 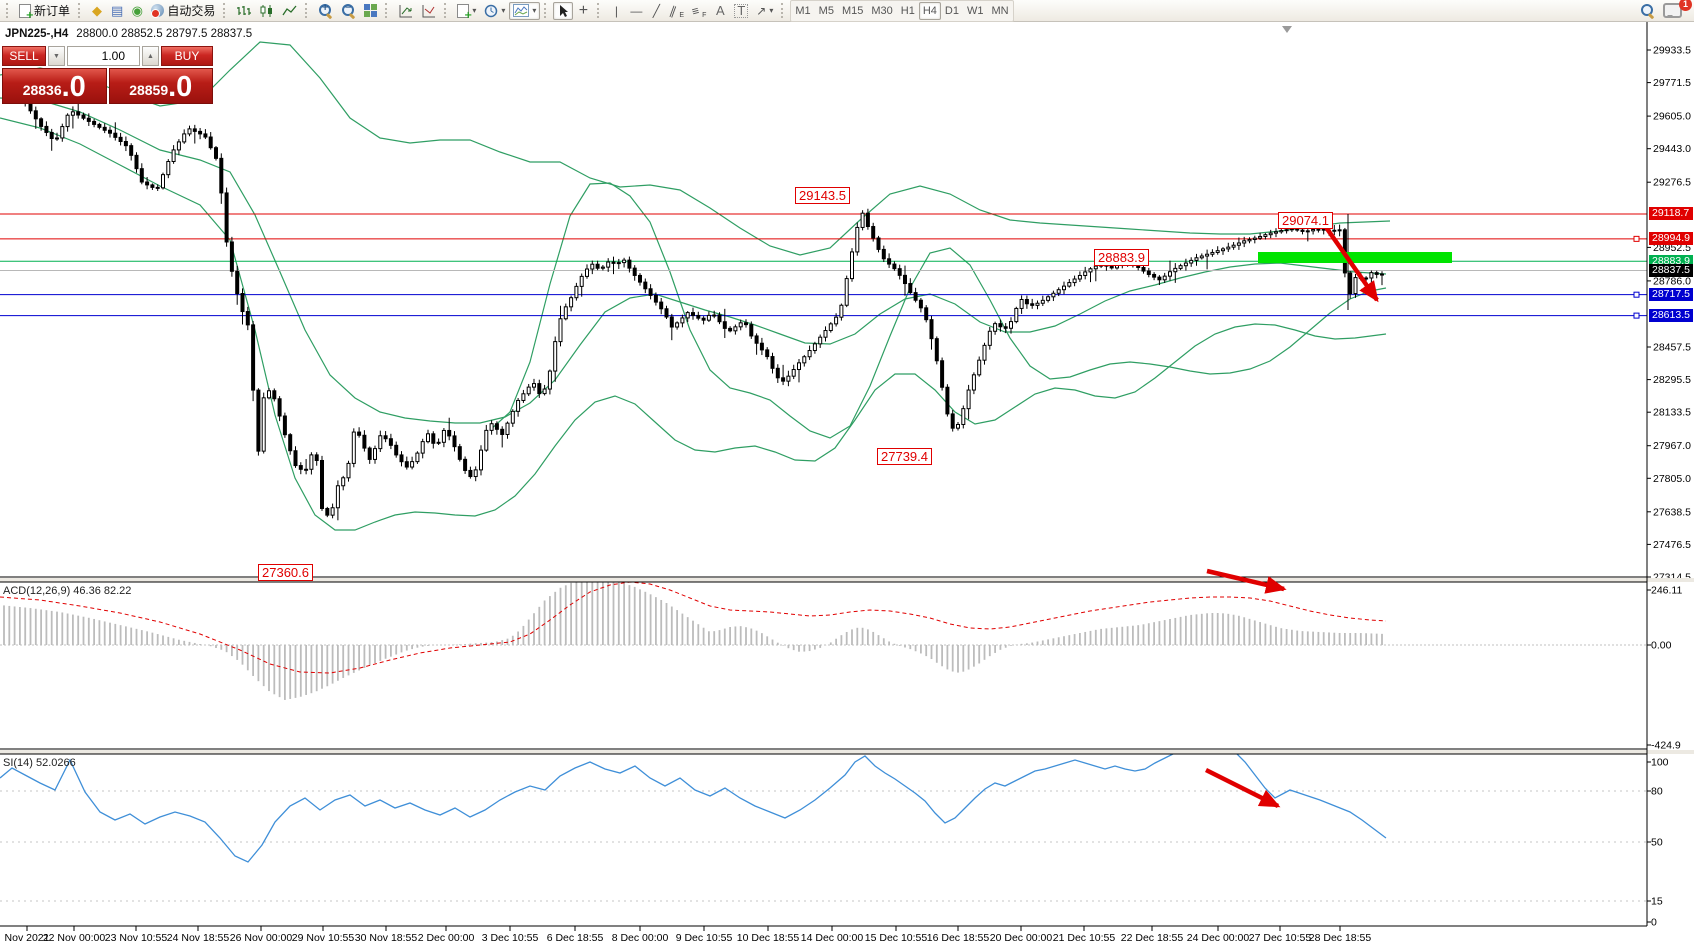 I want to click on cursor-icon, so click(x=564, y=10).